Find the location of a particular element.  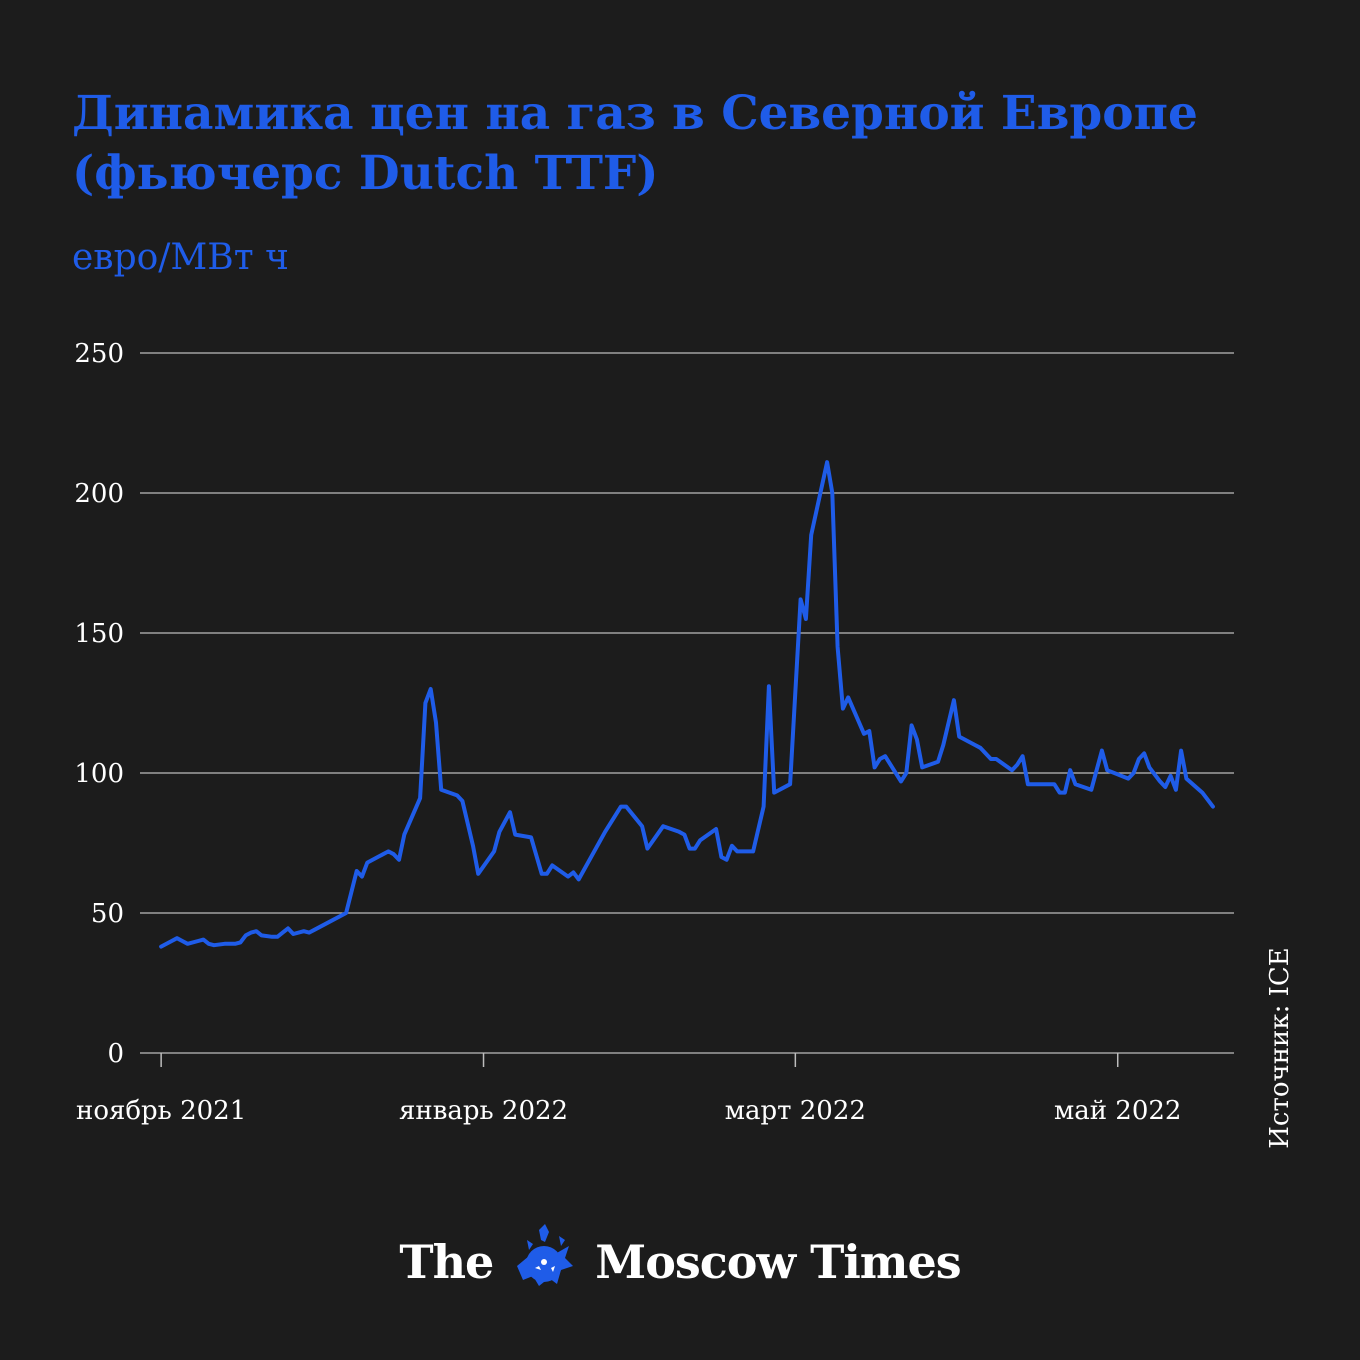

x-axis: ноябрь 2021 январь 2022 март 2022 май 2022 is located at coordinates (628, 1089).